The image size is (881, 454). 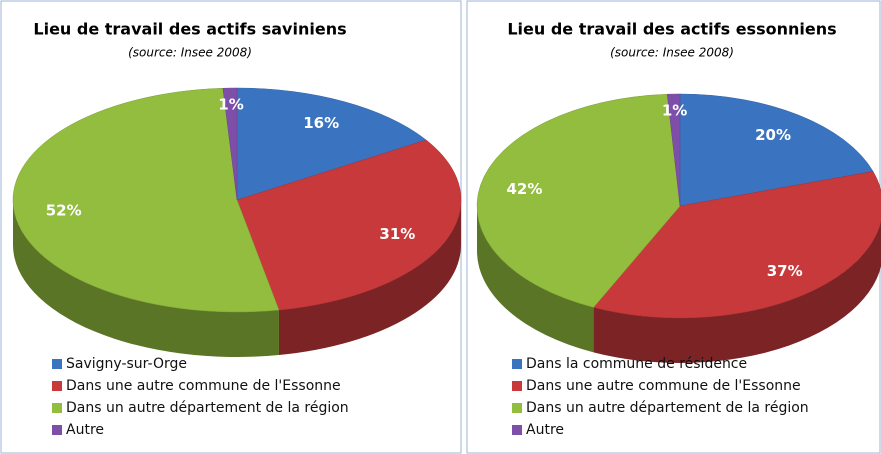 What do you see at coordinates (64, 210) in the screenshot?
I see `data-label: 52%` at bounding box center [64, 210].